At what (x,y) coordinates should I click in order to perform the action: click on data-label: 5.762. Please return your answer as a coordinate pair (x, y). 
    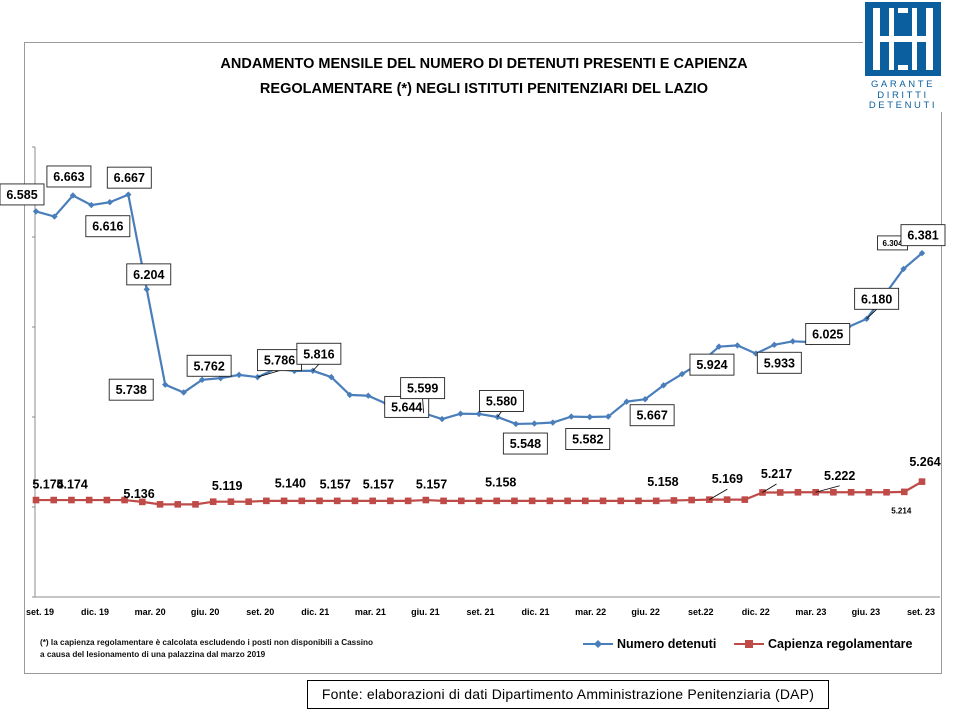
    Looking at the image, I should click on (209, 365).